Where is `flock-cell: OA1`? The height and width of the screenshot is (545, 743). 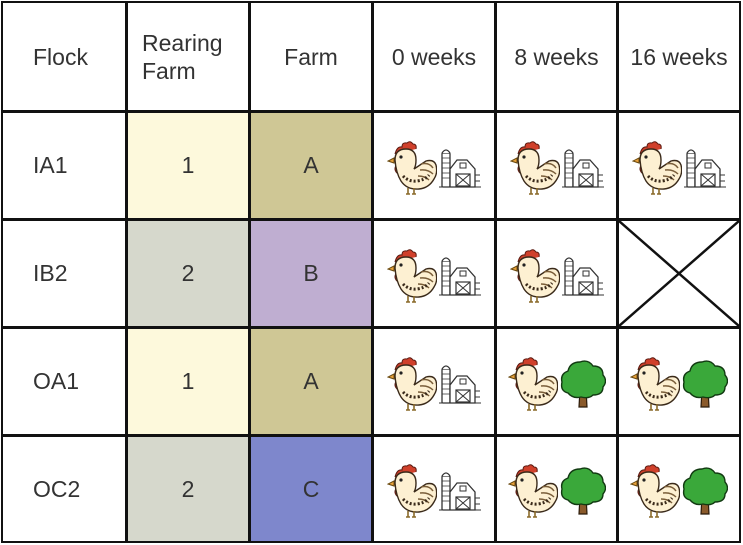 flock-cell: OA1 is located at coordinates (64, 381).